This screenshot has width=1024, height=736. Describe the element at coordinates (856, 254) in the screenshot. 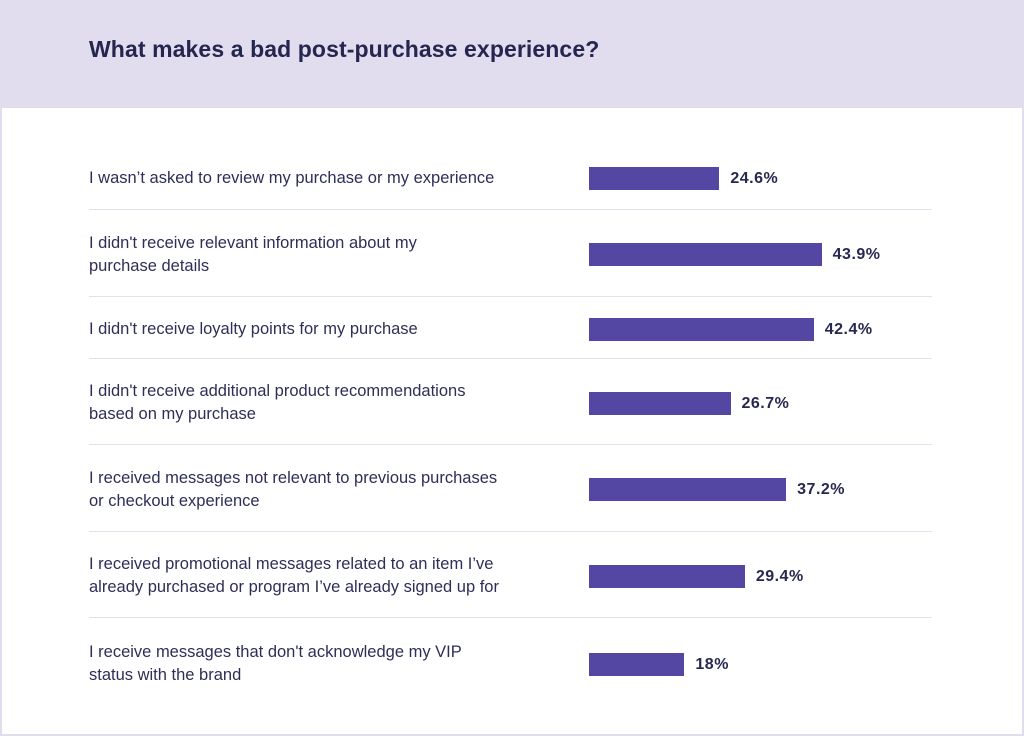

I see `value-label: 43.9%` at that location.